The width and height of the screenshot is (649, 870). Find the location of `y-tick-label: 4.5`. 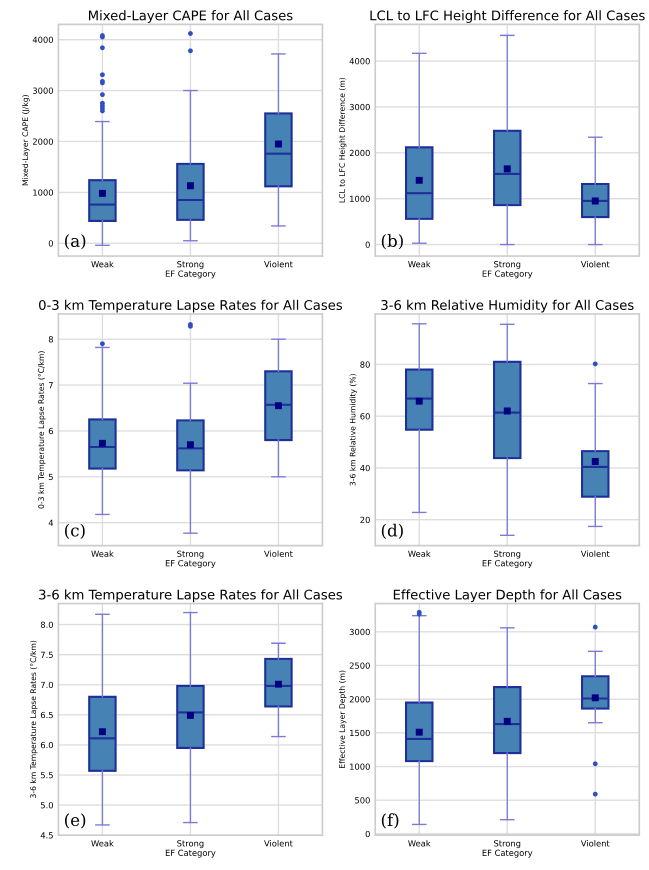

y-tick-label: 4.5 is located at coordinates (46, 835).